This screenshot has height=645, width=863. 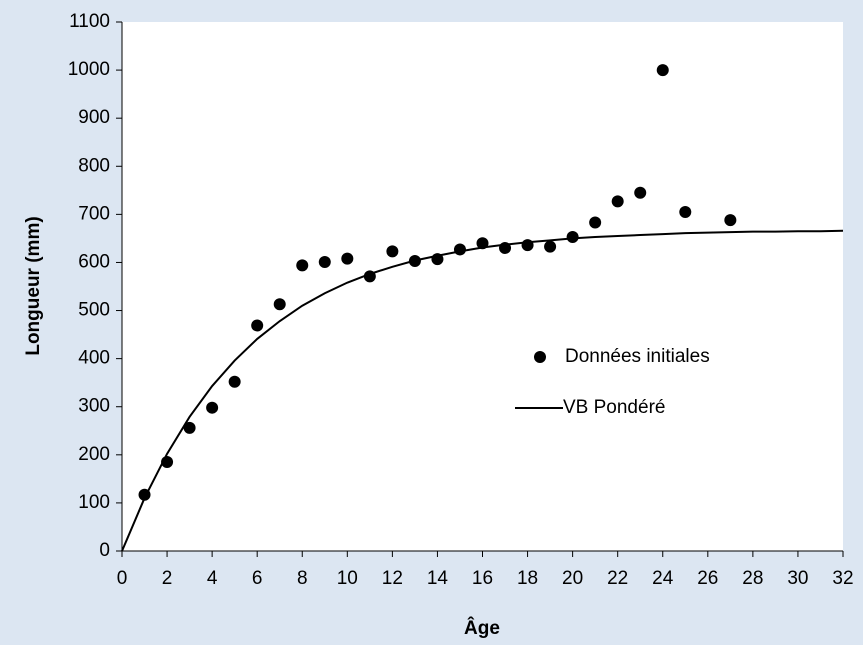 I want to click on x-tick-label: 26, so click(x=707, y=578).